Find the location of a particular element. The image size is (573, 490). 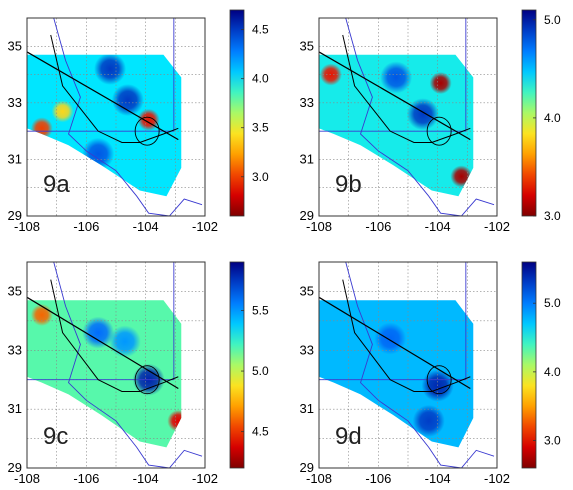

panel-label: 9c is located at coordinates (55, 436).